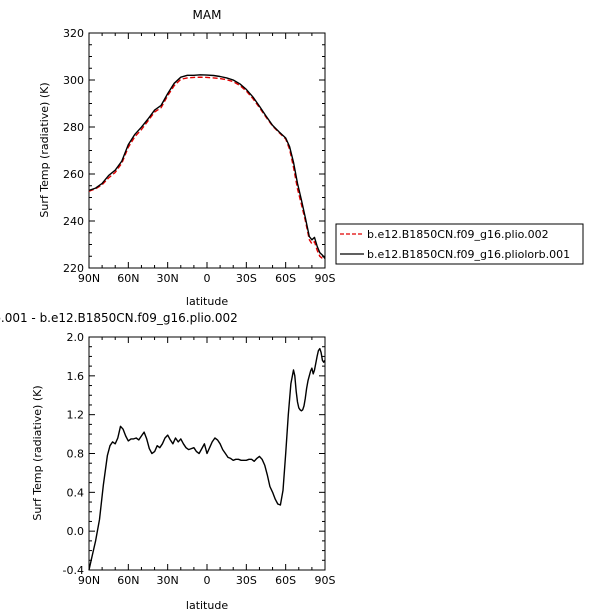  Describe the element at coordinates (73, 174) in the screenshot. I see `y-tick-label: 260` at that location.